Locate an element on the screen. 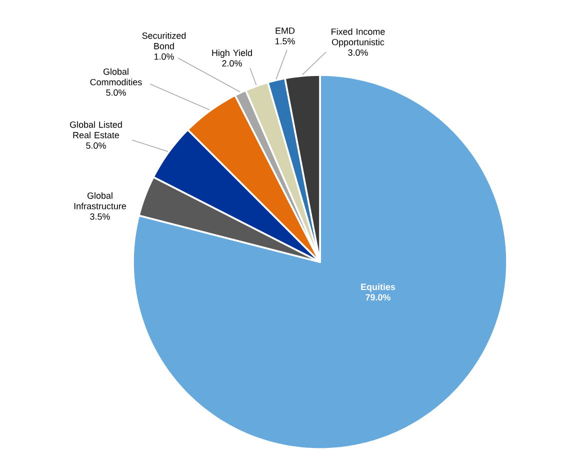 This screenshot has height=449, width=567. data-label: 2.0% is located at coordinates (232, 63).